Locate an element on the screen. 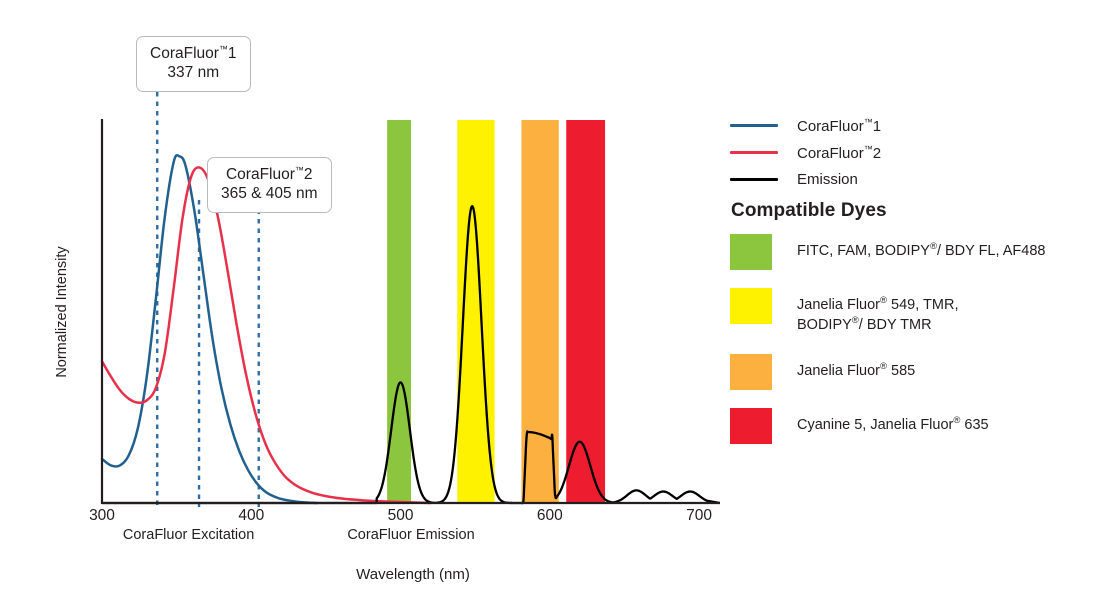 Image resolution: width=1110 pixels, height=612 pixels. legend-row-1: CoraFluor™2 is located at coordinates (919, 152).